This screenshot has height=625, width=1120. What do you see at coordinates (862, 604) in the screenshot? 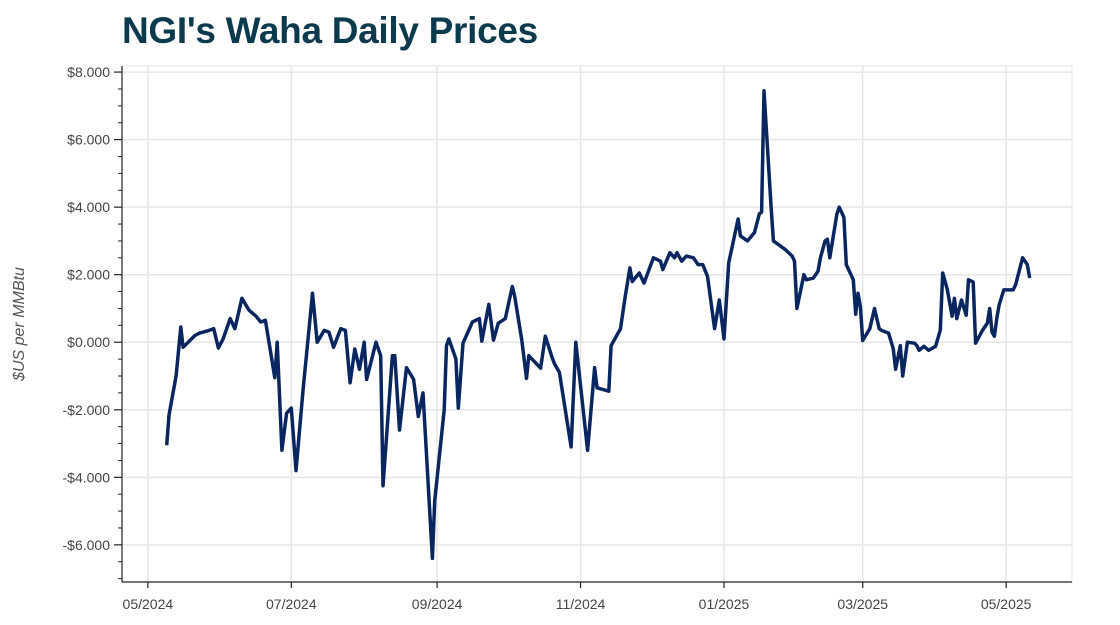
I see `x-tick-label: 03/2025` at bounding box center [862, 604].